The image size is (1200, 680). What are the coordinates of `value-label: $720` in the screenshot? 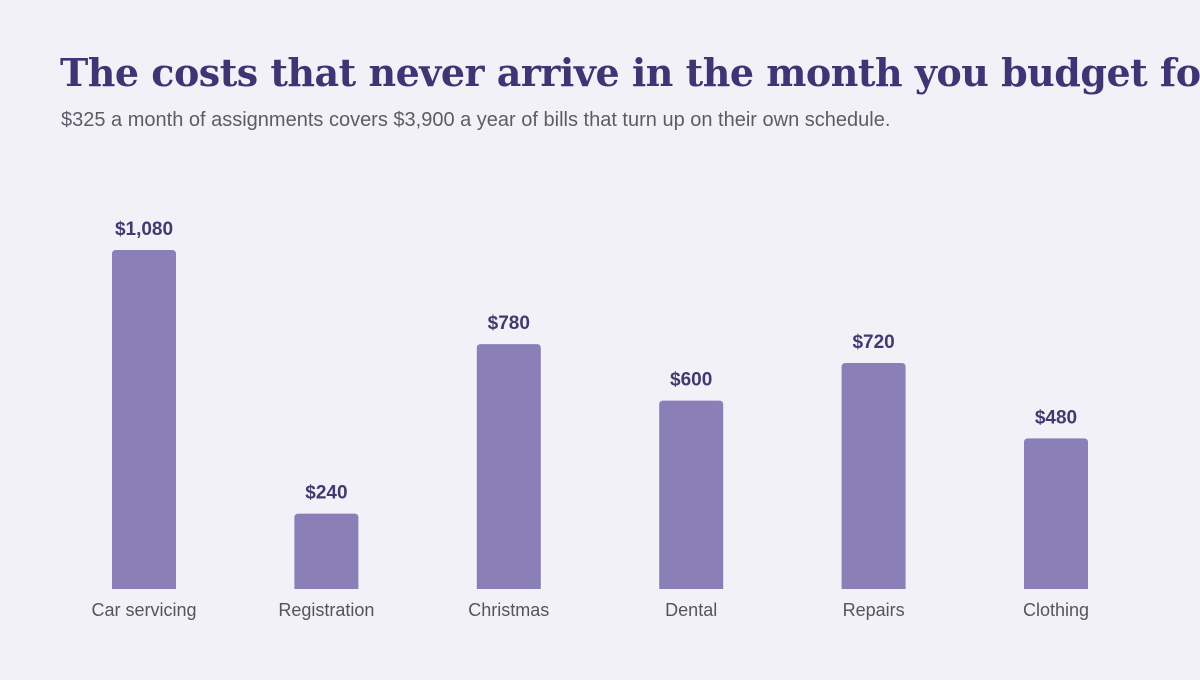 It's located at (873, 342).